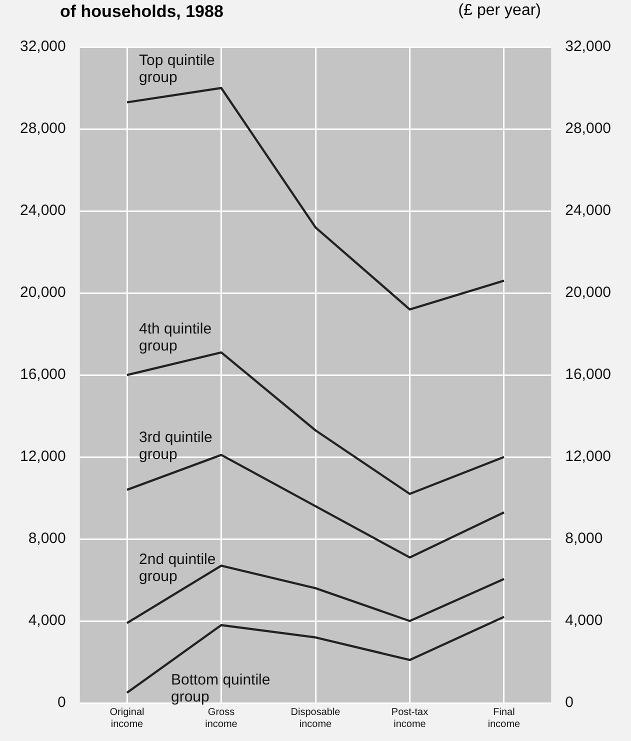 The width and height of the screenshot is (631, 741). Describe the element at coordinates (588, 457) in the screenshot. I see `y2-tick-label: 12,000` at that location.